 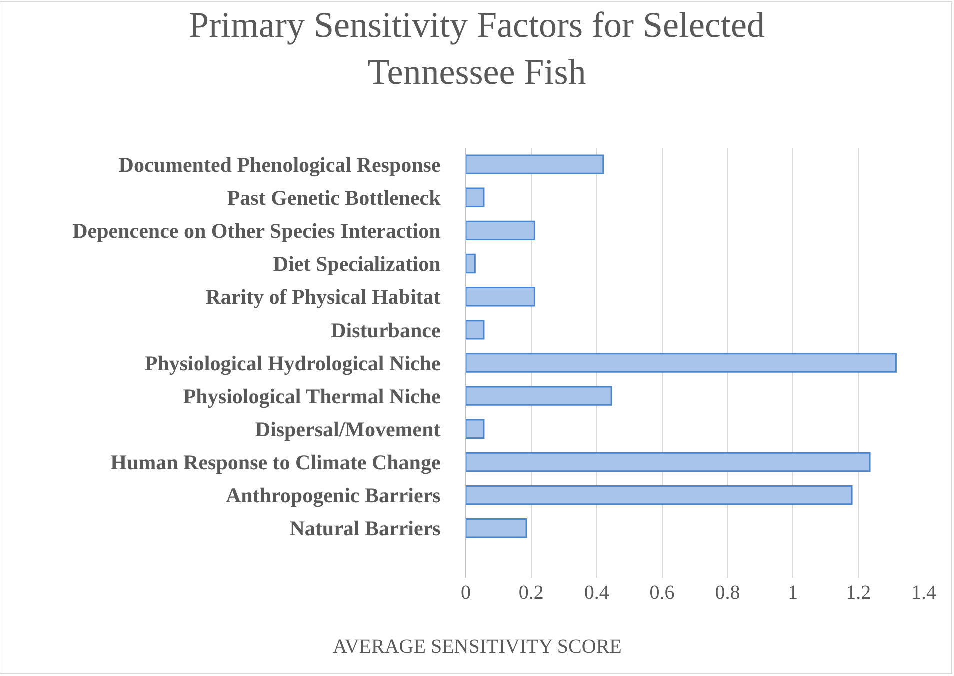 I want to click on x-tick-label: 1.2, so click(x=859, y=593).